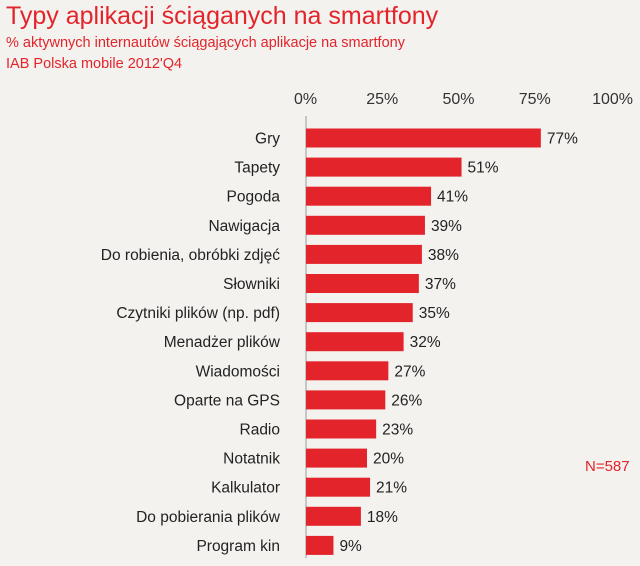  Describe the element at coordinates (382, 99) in the screenshot. I see `x-tick-label: 25%` at that location.